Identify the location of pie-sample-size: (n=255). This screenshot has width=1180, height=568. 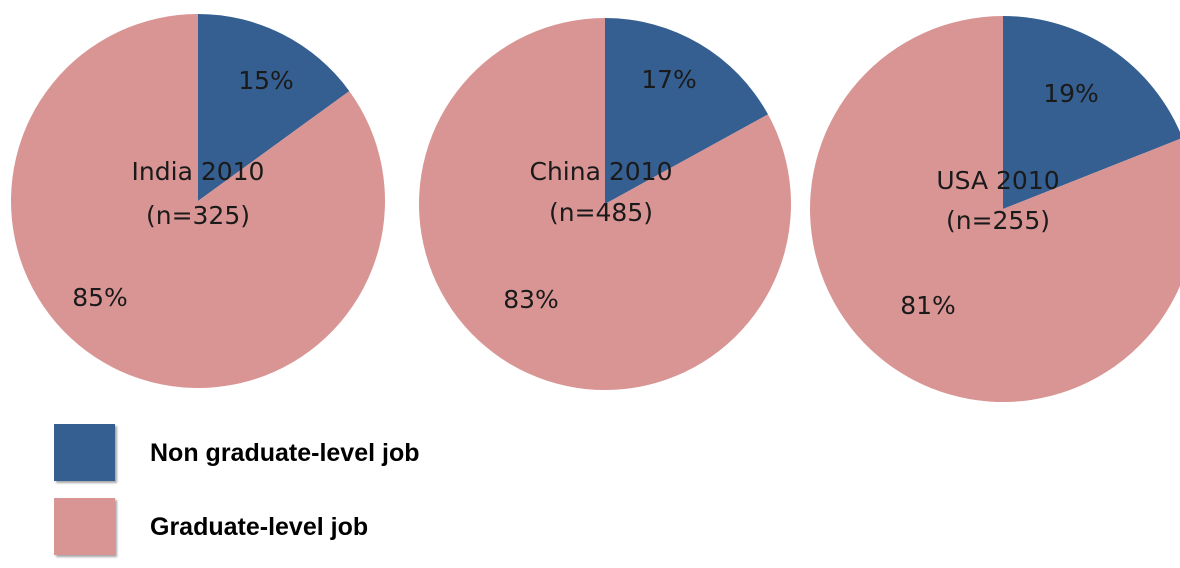
(998, 220).